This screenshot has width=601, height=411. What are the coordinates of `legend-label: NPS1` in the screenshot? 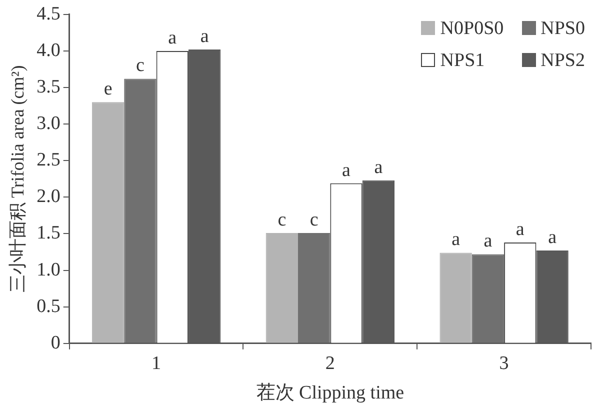 It's located at (462, 61).